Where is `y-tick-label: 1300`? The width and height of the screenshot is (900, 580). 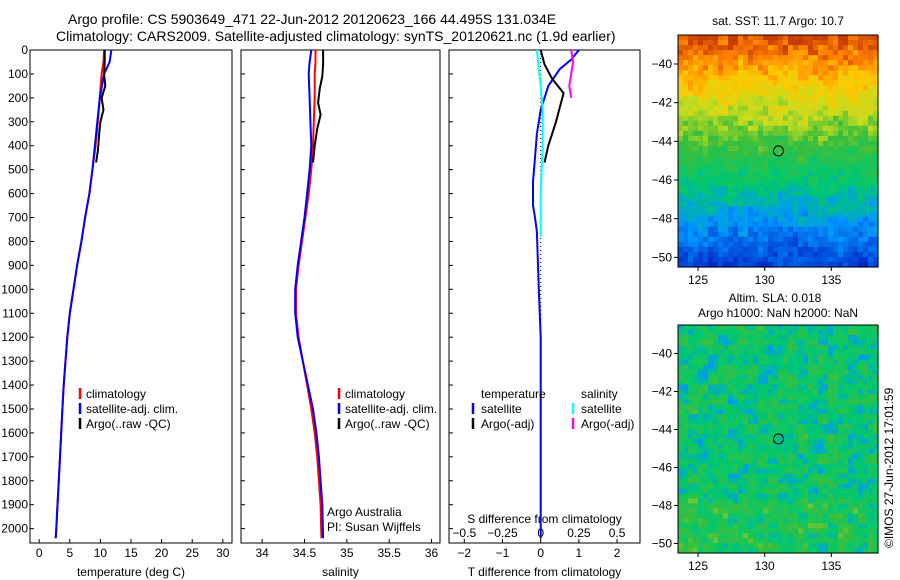
y-tick-label: 1300 is located at coordinates (14, 361).